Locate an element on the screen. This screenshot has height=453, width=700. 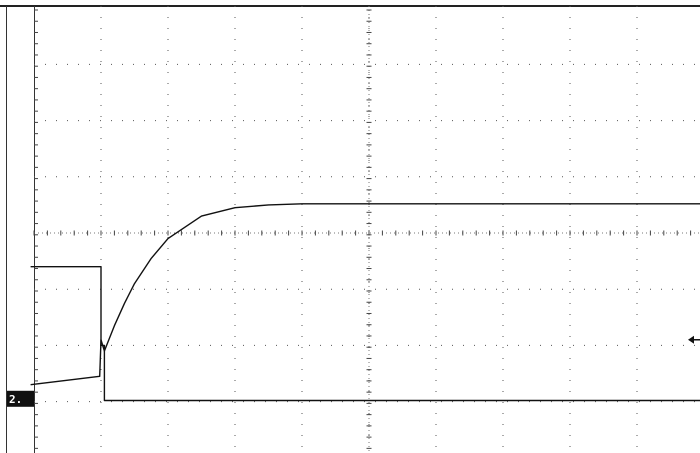
channel-marker-label: 2. is located at coordinates (15, 399).